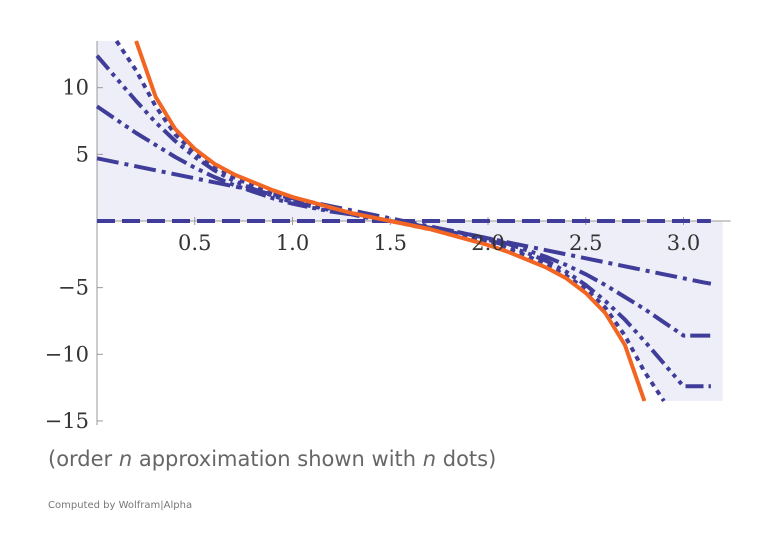 The width and height of the screenshot is (771, 548). What do you see at coordinates (563, 311) in the screenshot?
I see `approximation-band-lower` at bounding box center [563, 311].